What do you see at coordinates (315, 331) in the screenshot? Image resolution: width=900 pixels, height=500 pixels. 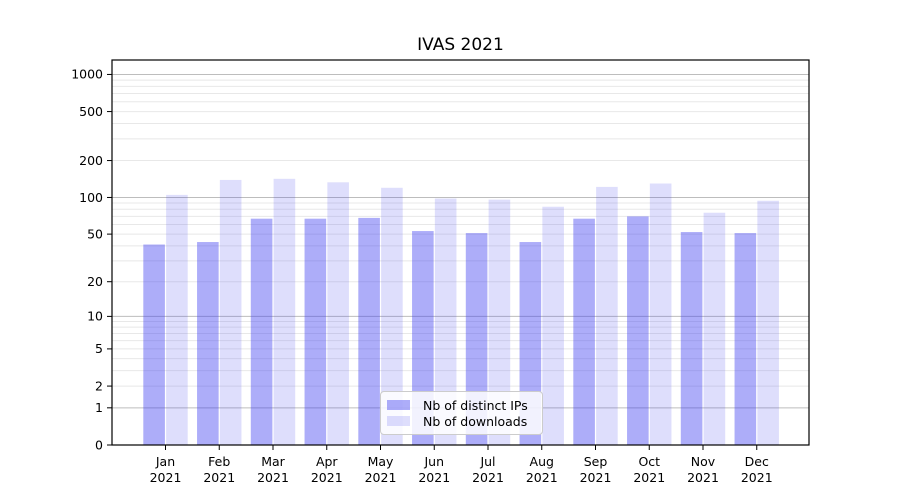 I see `bar-ips-apr` at bounding box center [315, 331].